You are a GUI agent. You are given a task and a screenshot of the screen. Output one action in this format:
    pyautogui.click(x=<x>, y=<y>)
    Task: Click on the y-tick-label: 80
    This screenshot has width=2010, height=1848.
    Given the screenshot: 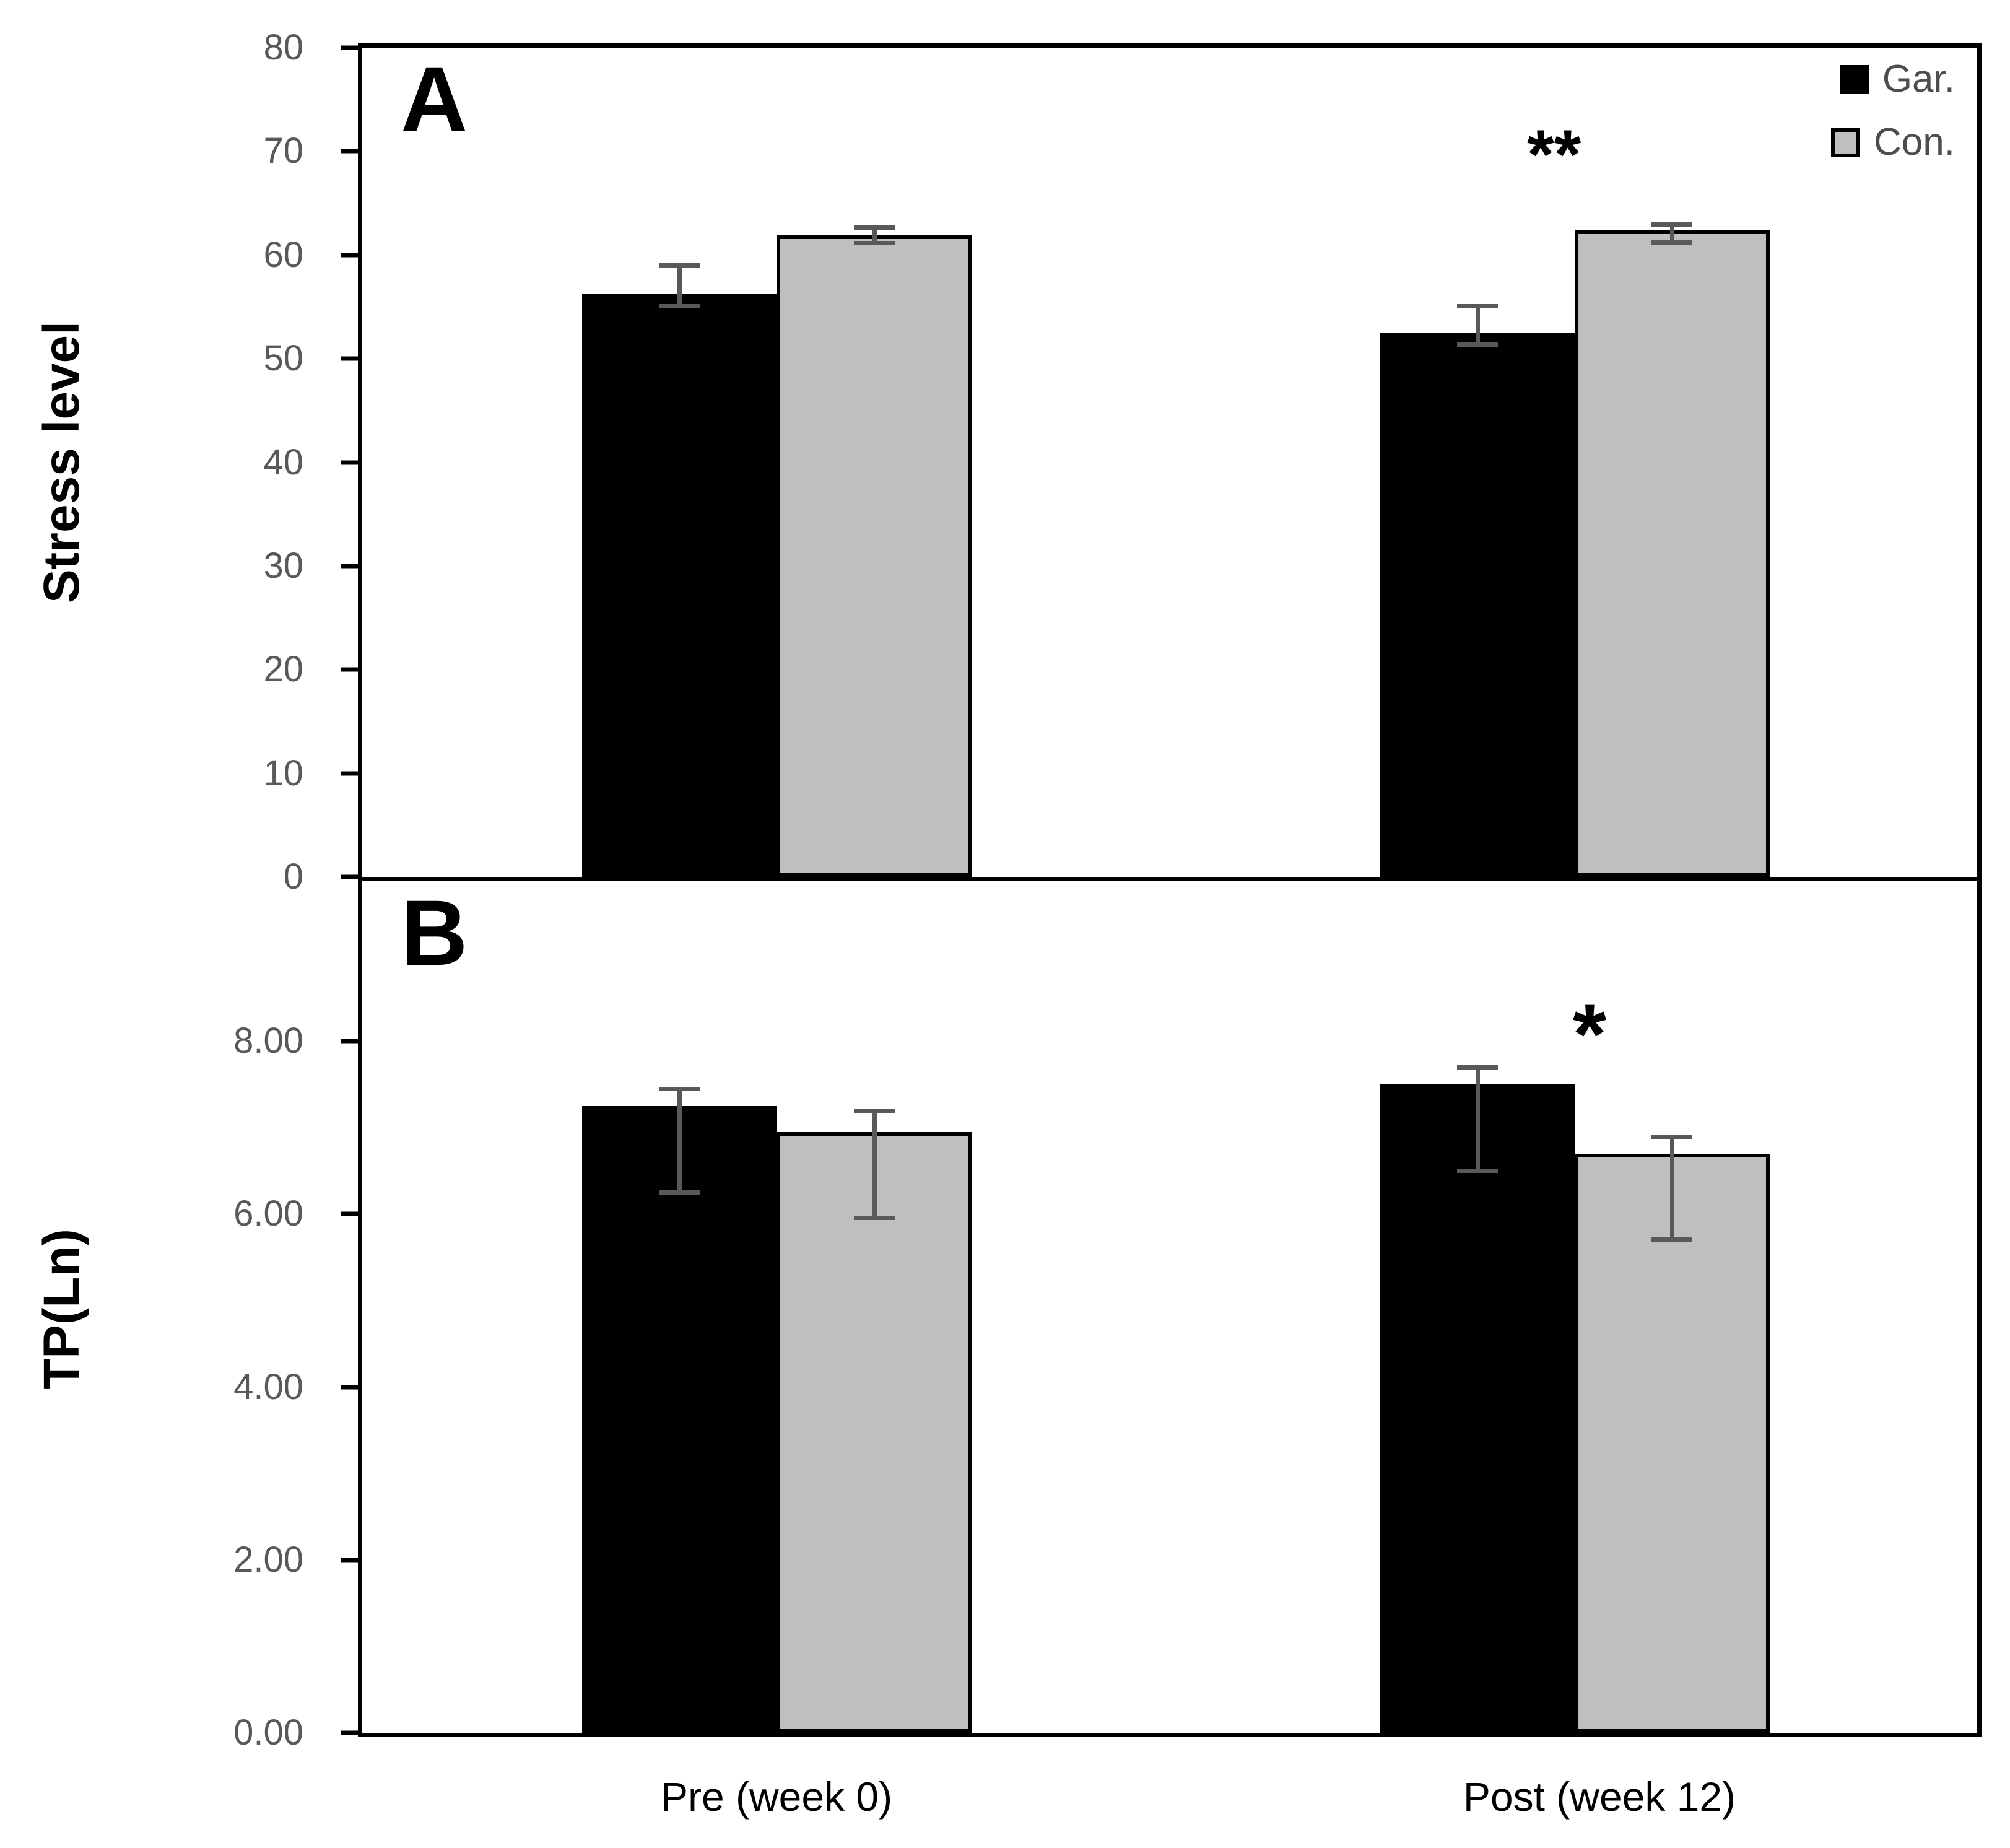 What is the action you would take?
    pyautogui.click(x=283, y=47)
    